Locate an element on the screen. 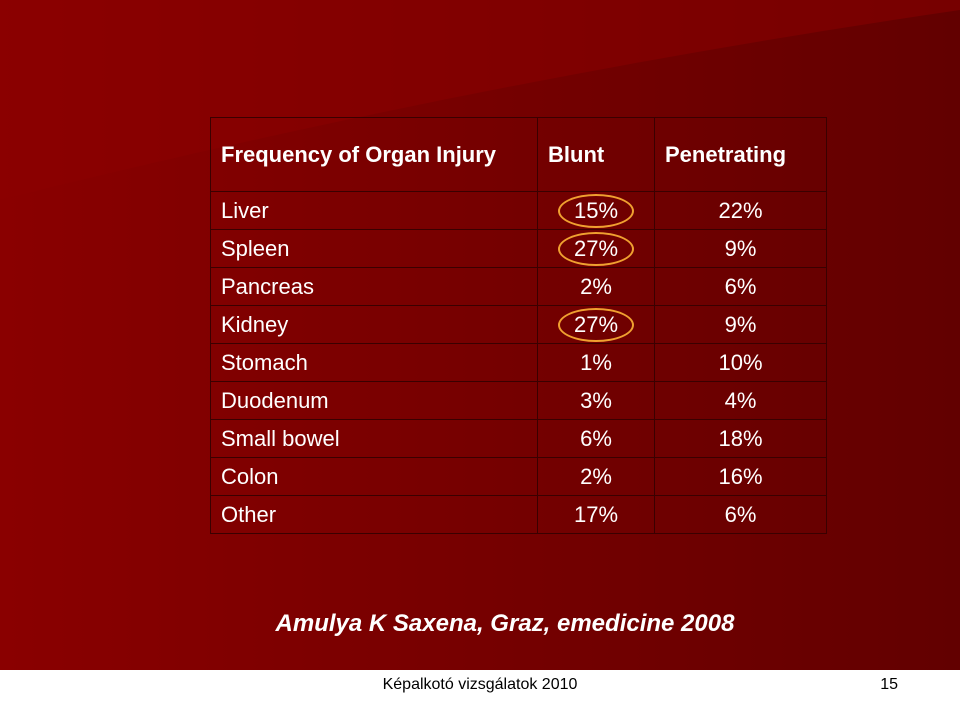 The height and width of the screenshot is (716, 960). organ-cell: Pancreas is located at coordinates (374, 286).